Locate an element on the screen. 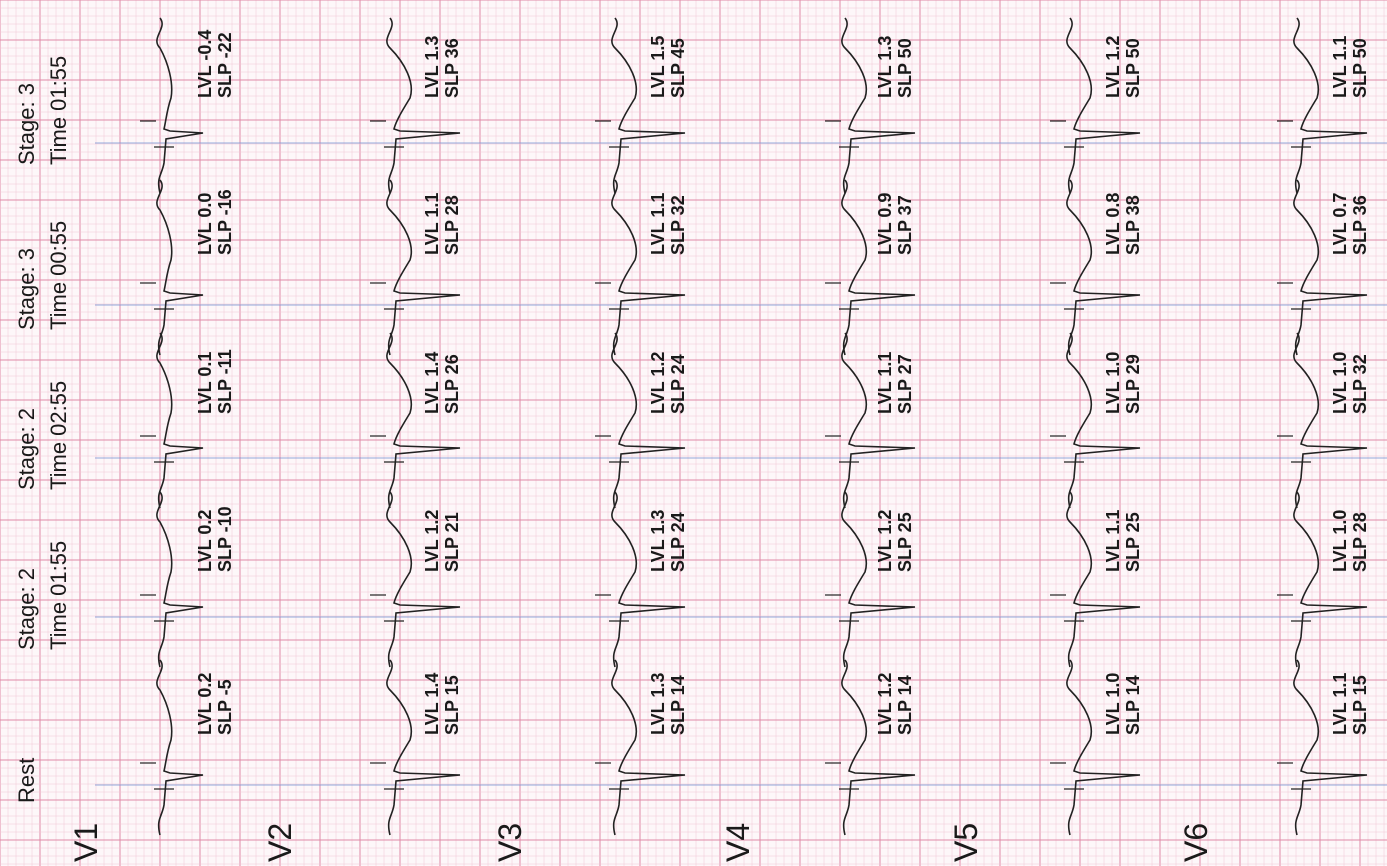  st-measurement: LVL 1.0 SLP 14 is located at coordinates (1123, 704).